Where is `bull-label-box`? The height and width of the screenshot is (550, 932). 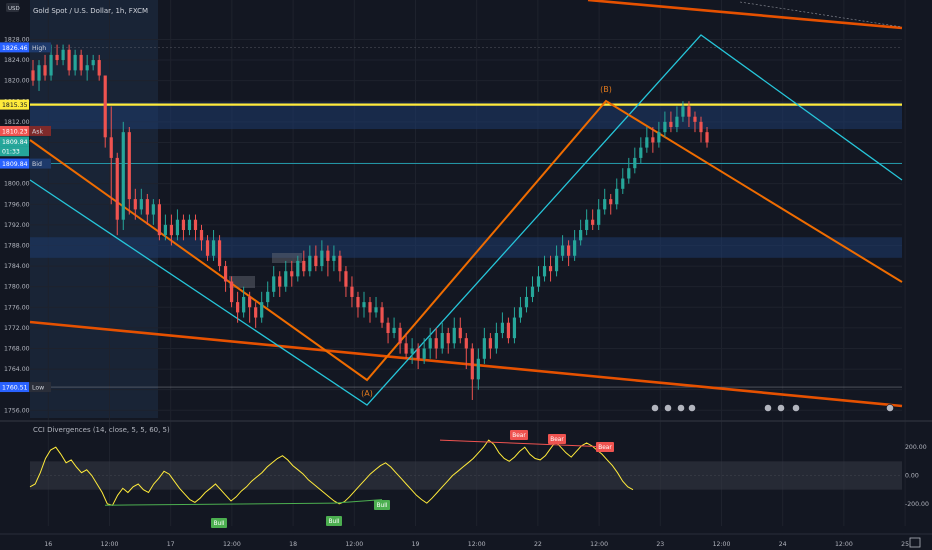
bull-label-box is located at coordinates (334, 521).